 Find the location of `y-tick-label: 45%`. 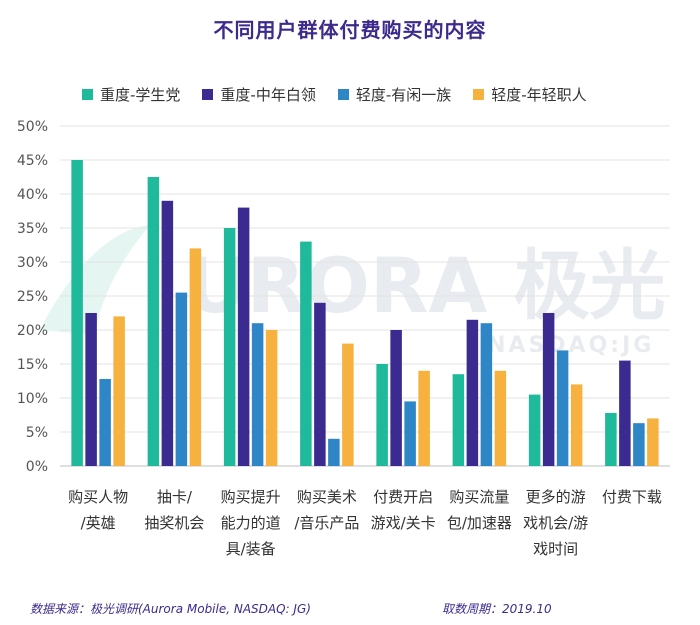

y-tick-label: 45% is located at coordinates (32, 161).